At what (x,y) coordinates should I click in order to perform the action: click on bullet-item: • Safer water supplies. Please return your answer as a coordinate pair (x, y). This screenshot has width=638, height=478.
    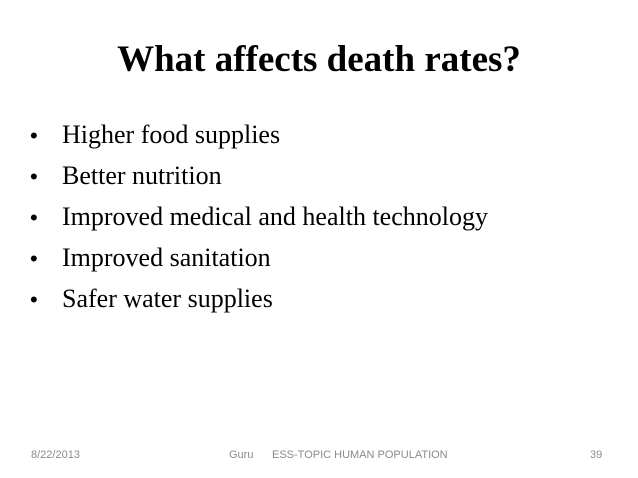
    Looking at the image, I should click on (325, 298).